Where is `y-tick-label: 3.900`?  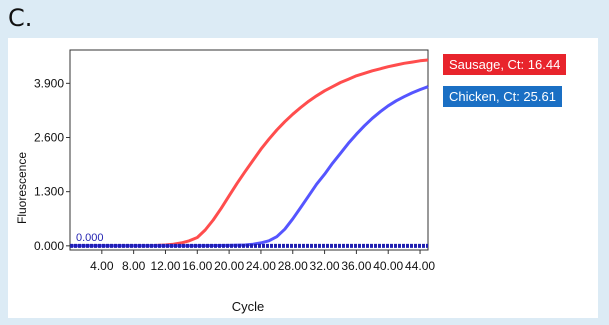
y-tick-label: 3.900 is located at coordinates (49, 83).